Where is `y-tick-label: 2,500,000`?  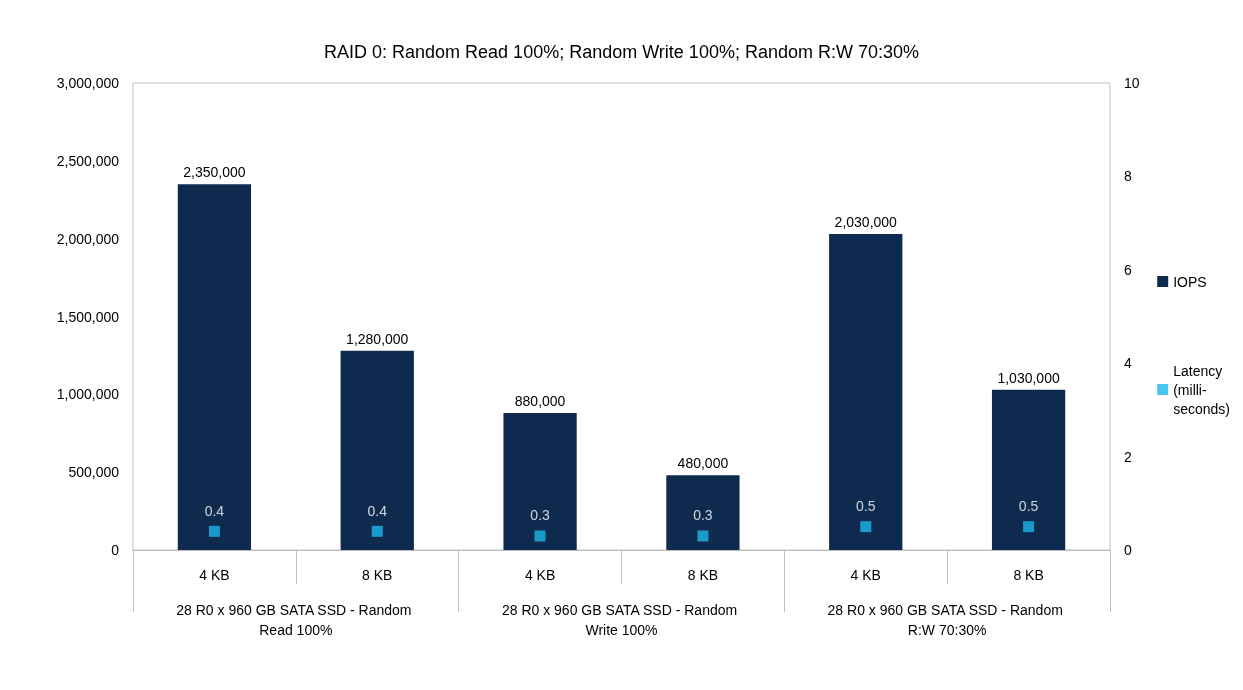
y-tick-label: 2,500,000 is located at coordinates (88, 160).